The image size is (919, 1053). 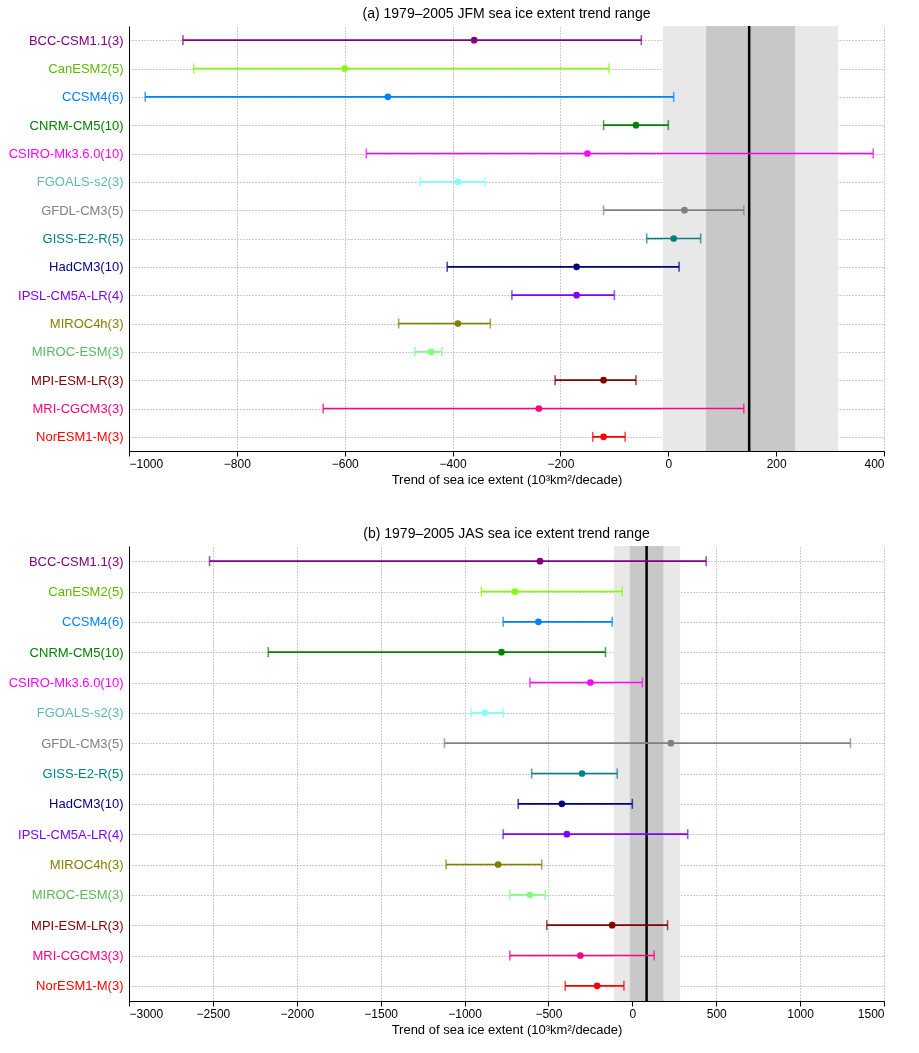 I want to click on x-tick-label: 200, so click(x=776, y=463).